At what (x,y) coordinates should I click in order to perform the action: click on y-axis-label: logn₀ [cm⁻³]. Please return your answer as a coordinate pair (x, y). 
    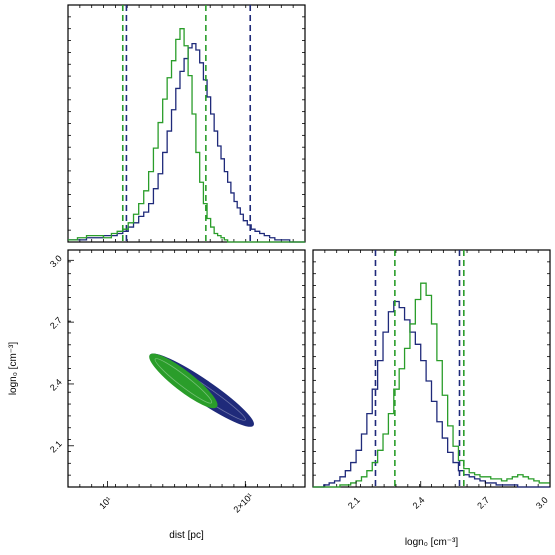
    Looking at the image, I should click on (13, 369).